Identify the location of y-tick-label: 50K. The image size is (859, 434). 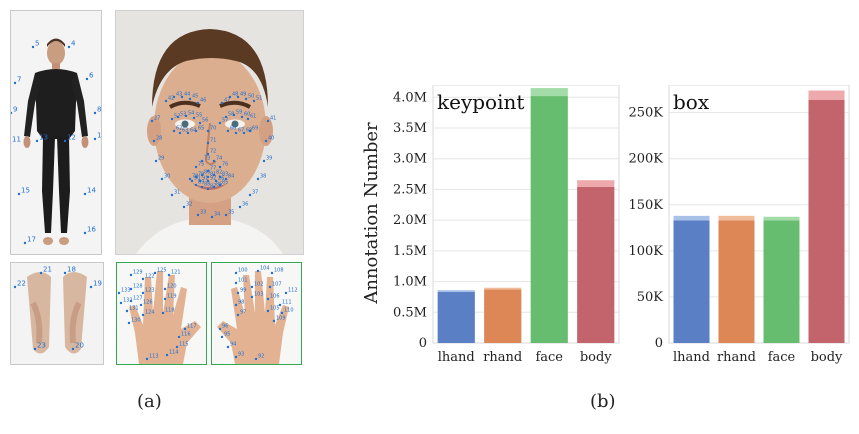
(650, 297).